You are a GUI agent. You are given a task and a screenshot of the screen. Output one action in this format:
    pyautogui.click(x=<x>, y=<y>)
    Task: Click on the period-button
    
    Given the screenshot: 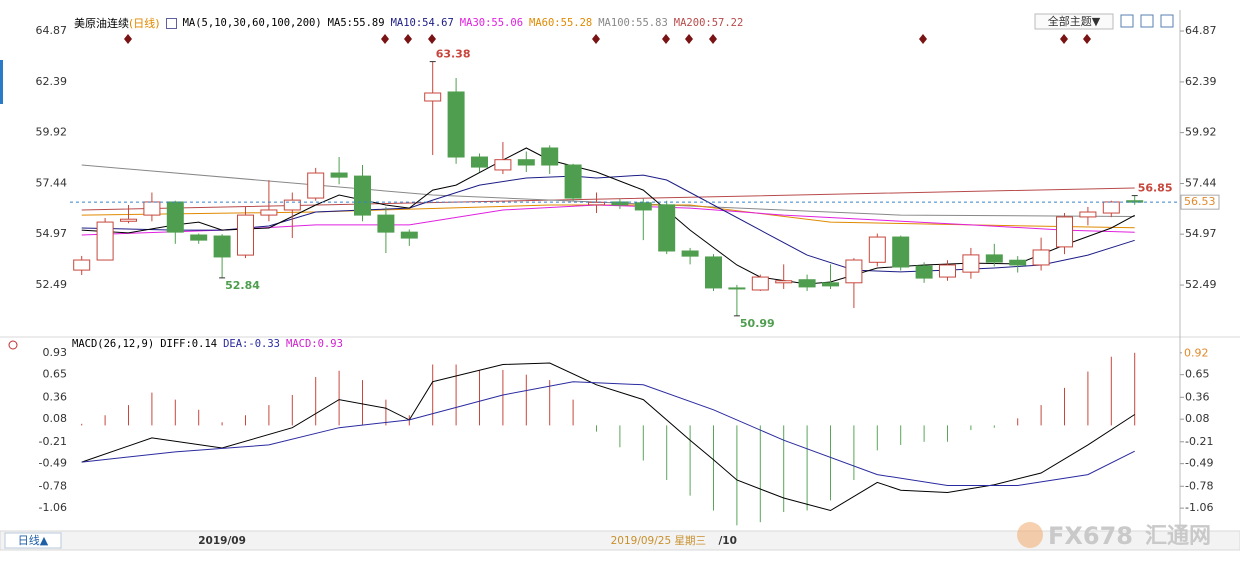 What is the action you would take?
    pyautogui.click(x=33, y=540)
    